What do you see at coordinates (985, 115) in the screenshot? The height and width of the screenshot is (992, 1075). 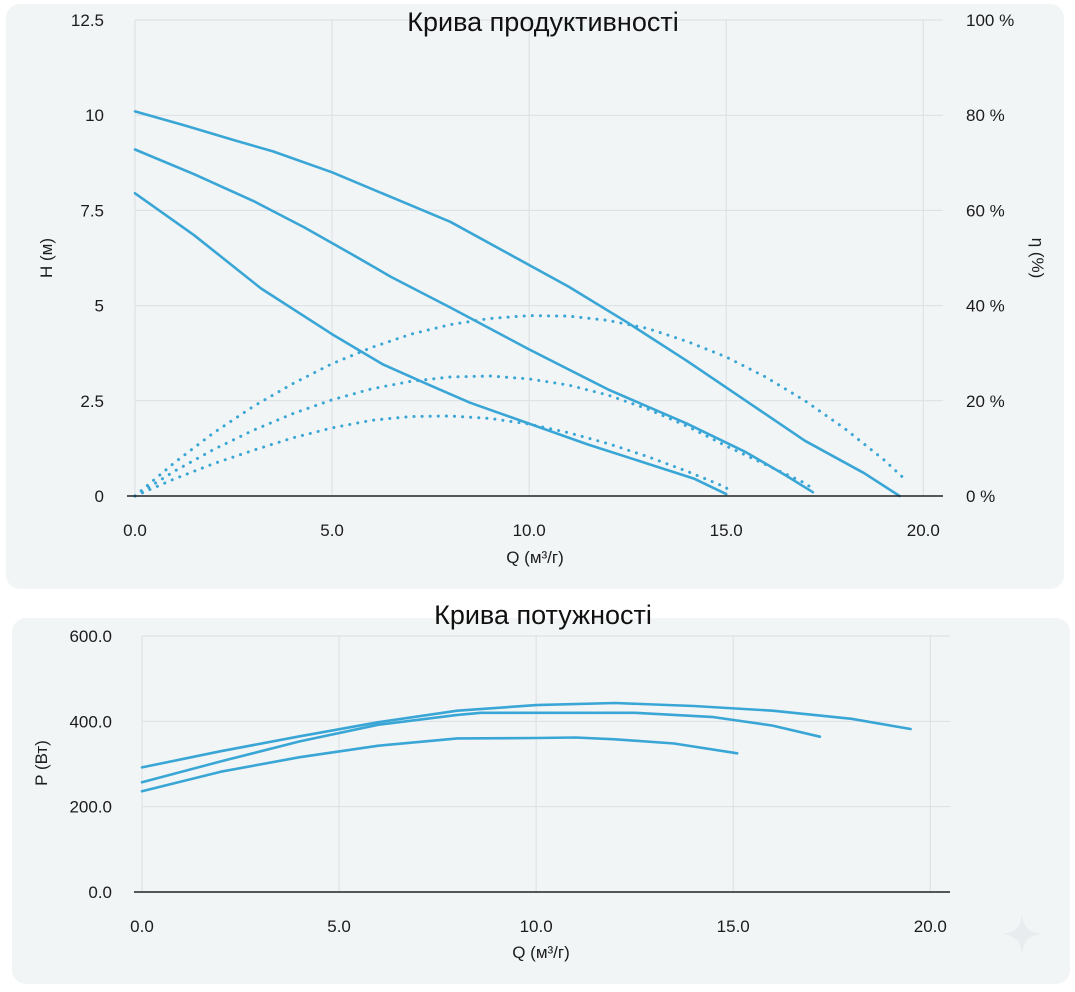 I see `y2-tick-label: 80 %` at bounding box center [985, 115].